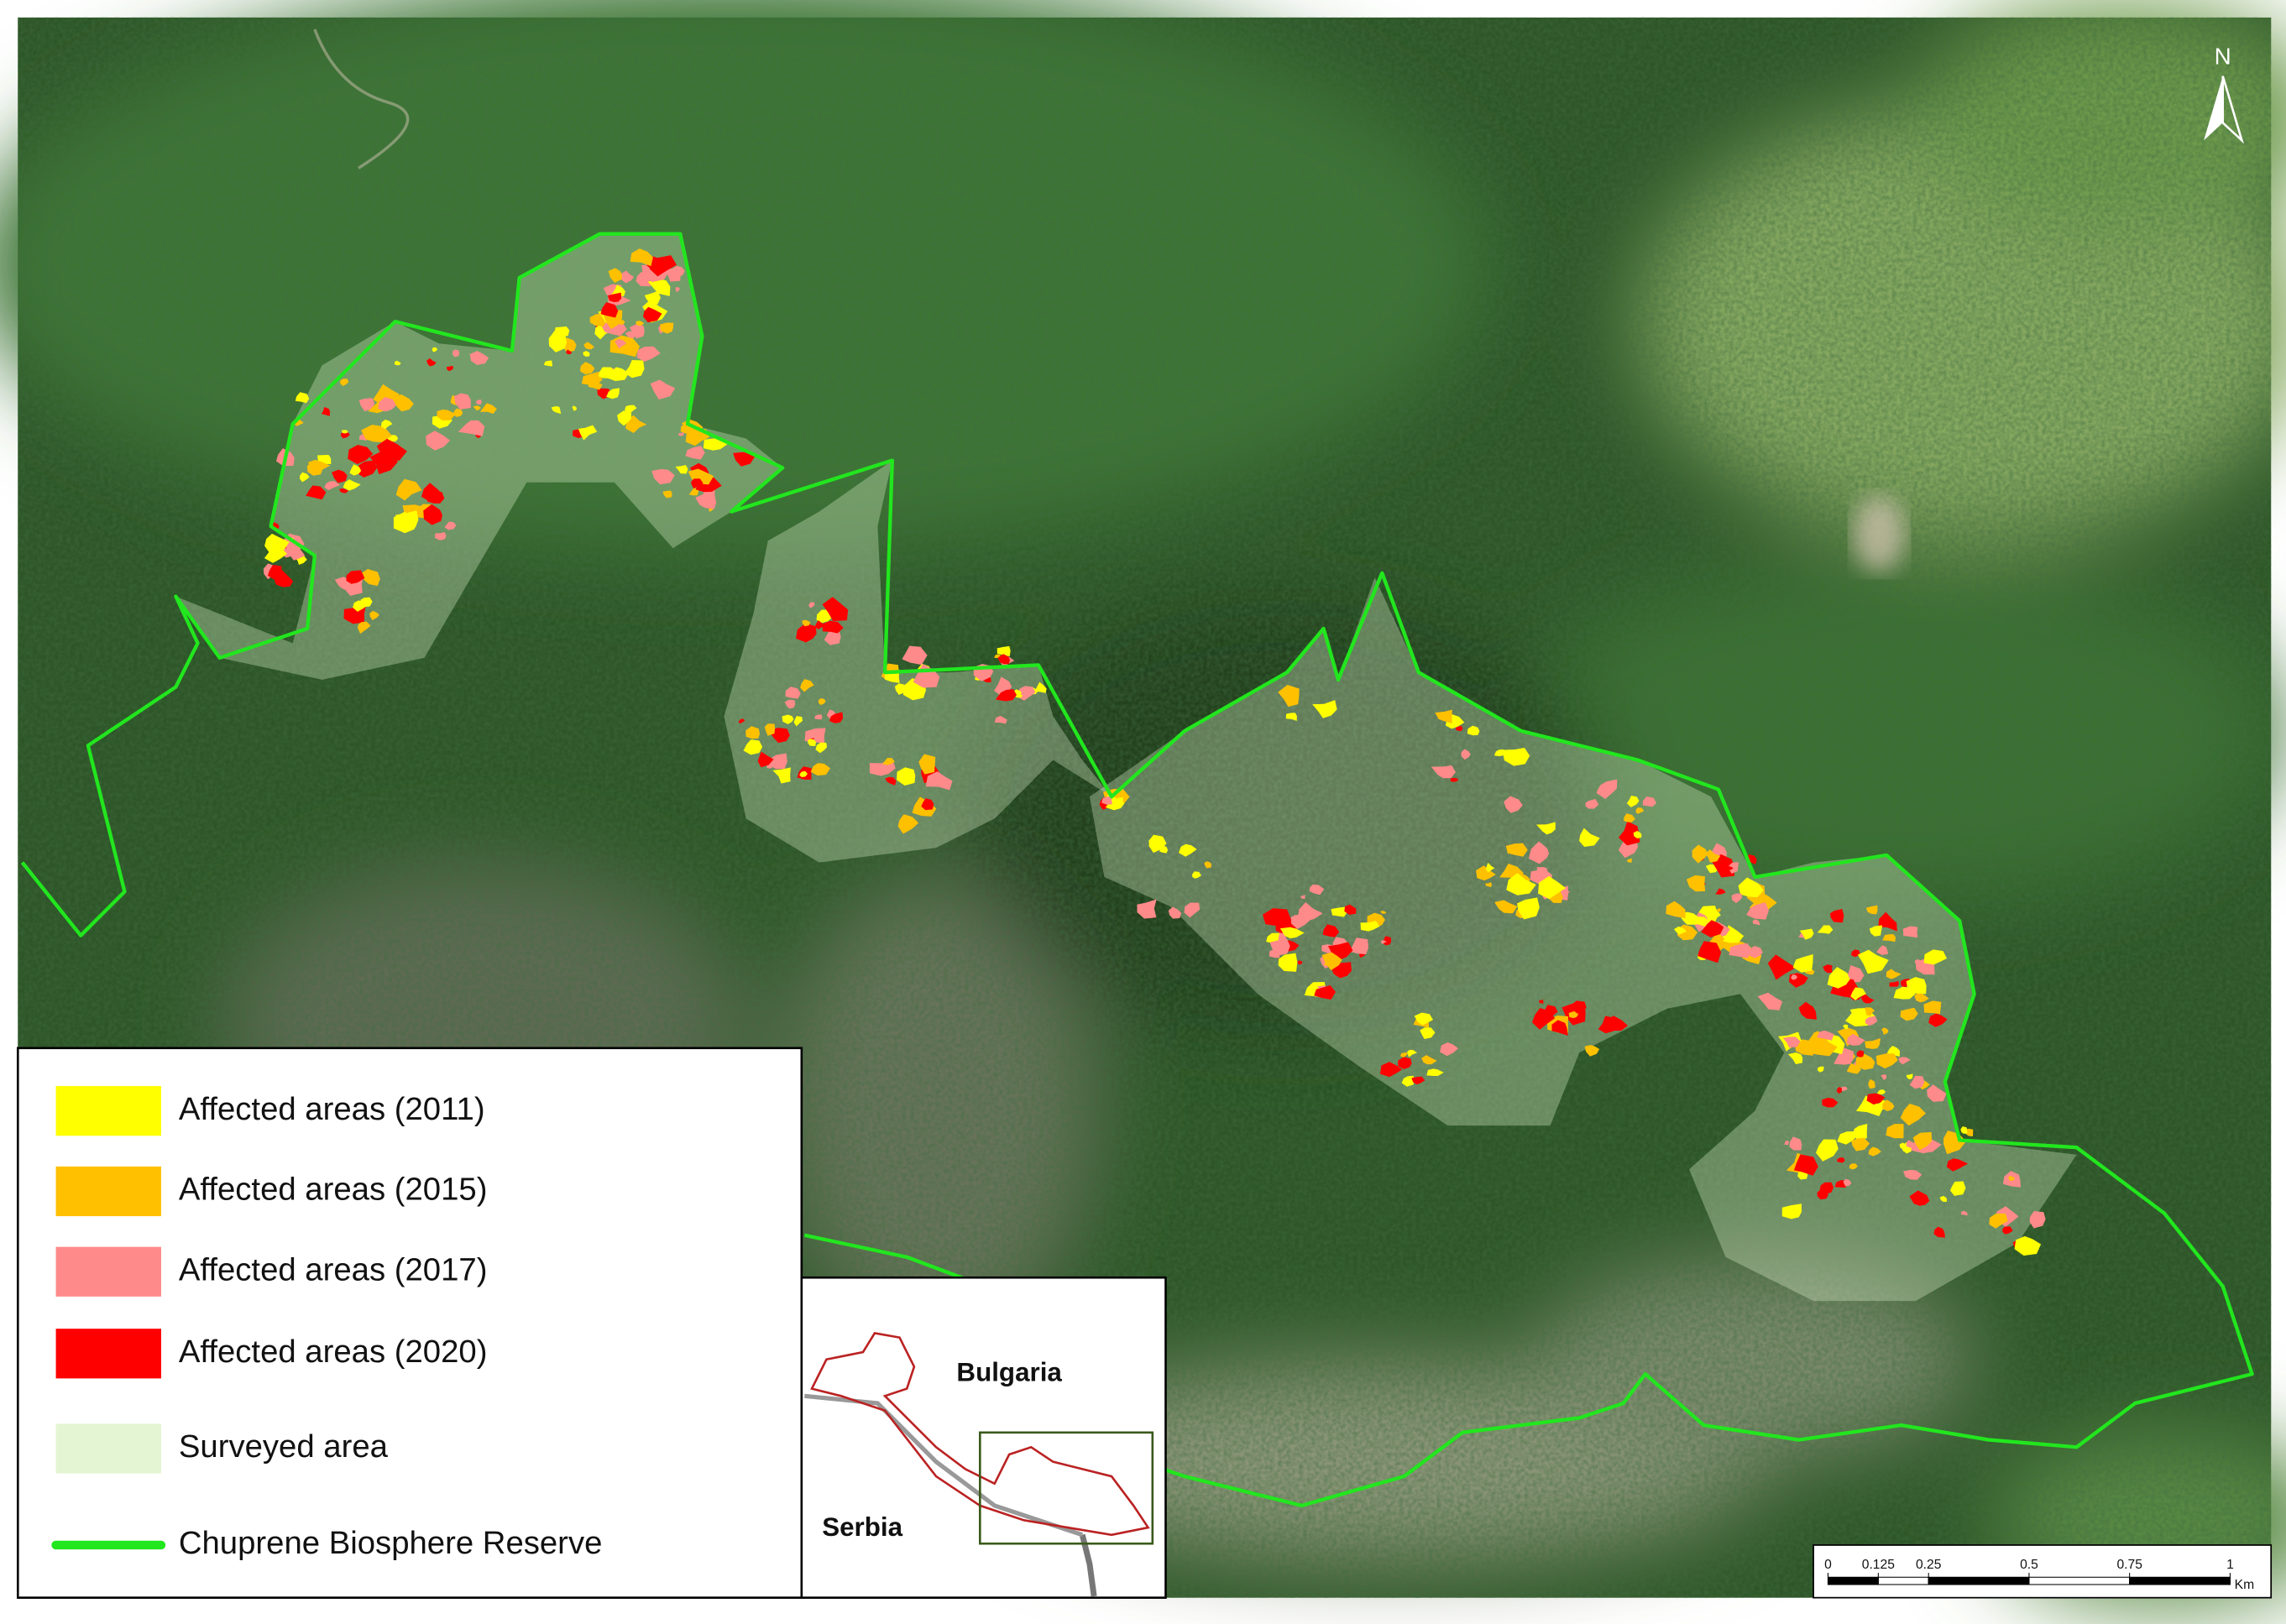  I want to click on scale-label: 0.5, so click(2029, 1565).